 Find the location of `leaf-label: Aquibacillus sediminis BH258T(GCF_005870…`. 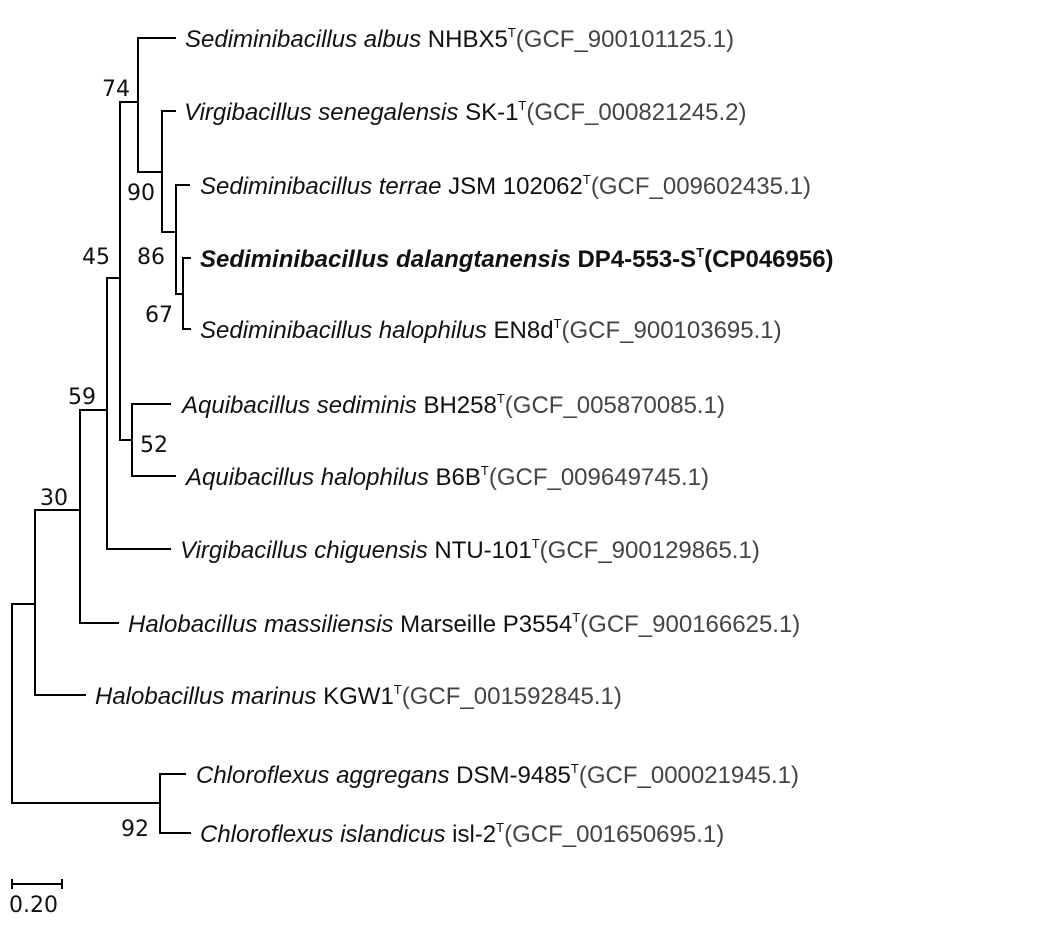

leaf-label: Aquibacillus sediminis BH258T(GCF_005870… is located at coordinates (452, 405).